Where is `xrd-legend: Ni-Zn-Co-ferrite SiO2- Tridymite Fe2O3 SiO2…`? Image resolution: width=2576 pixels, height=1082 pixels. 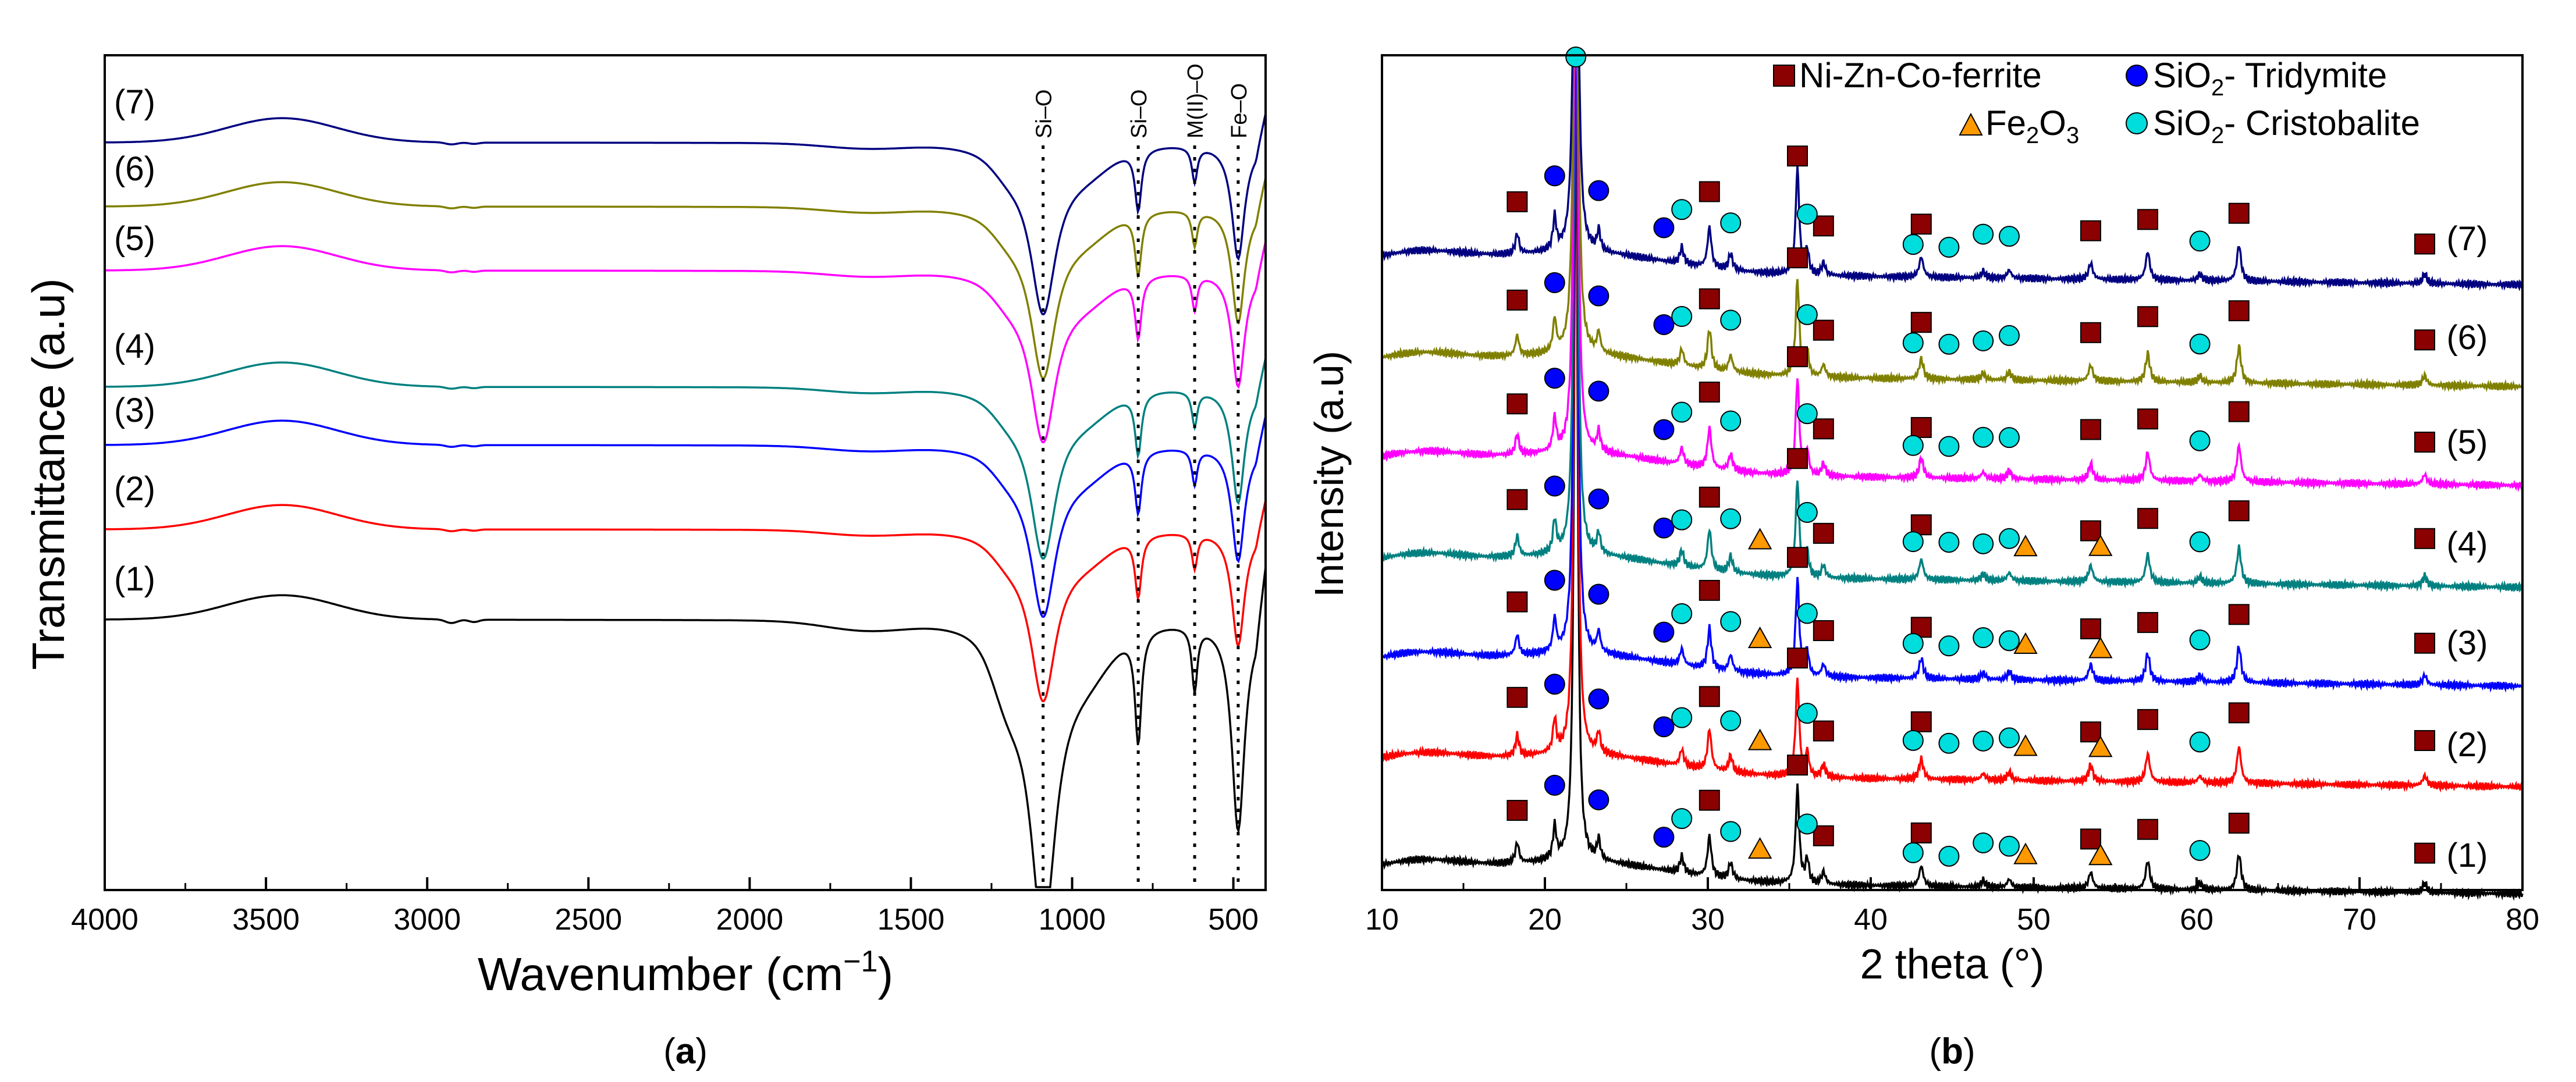 xrd-legend: Ni-Zn-Co-ferrite SiO2- Tridymite Fe2O3 SiO2… is located at coordinates (2096, 102).